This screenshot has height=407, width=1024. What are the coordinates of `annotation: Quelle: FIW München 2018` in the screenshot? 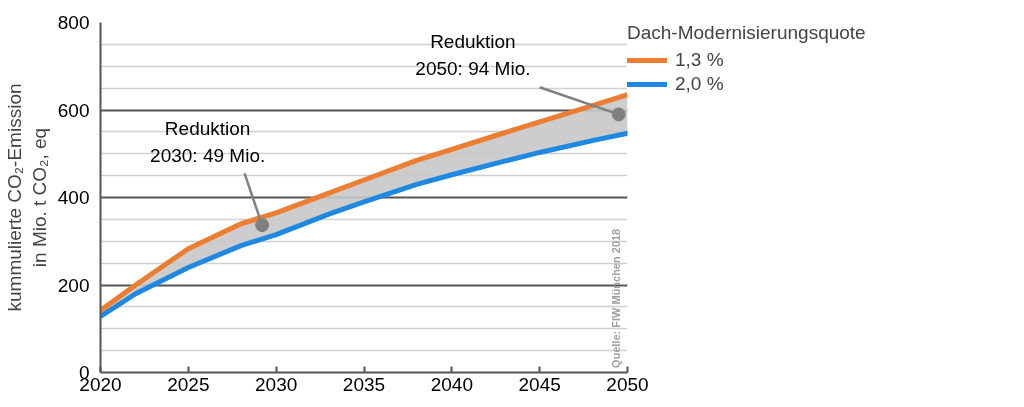 It's located at (616, 298).